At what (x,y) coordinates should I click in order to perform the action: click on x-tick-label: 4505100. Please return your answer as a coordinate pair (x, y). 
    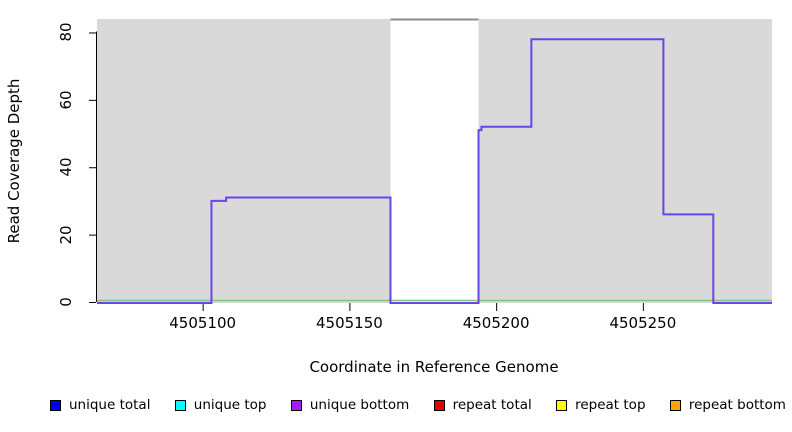
    Looking at the image, I should click on (203, 323).